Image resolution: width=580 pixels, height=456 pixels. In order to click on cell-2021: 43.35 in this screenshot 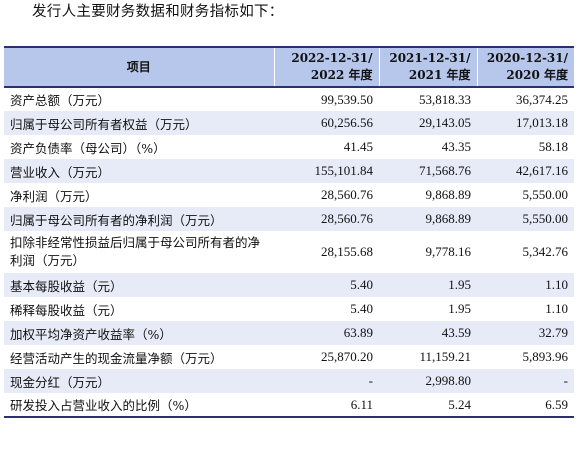, I will do `click(428, 147)`.